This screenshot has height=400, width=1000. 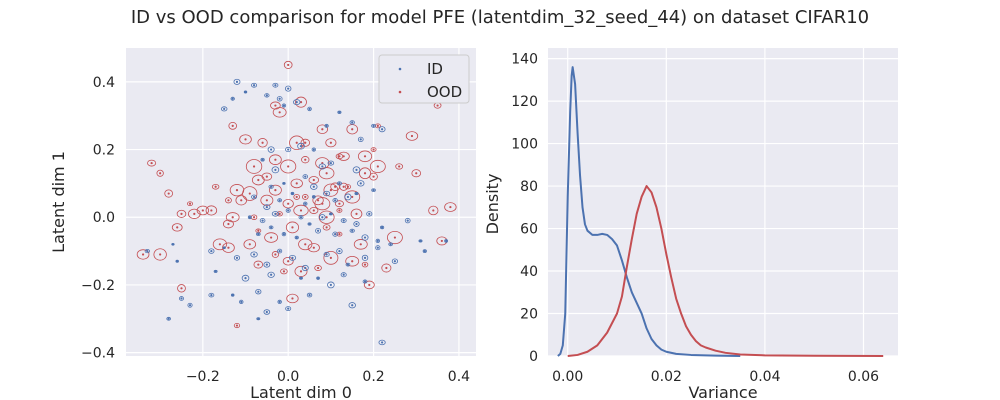 What do you see at coordinates (524, 145) in the screenshot?
I see `density-y-tick-label: 100` at bounding box center [524, 145].